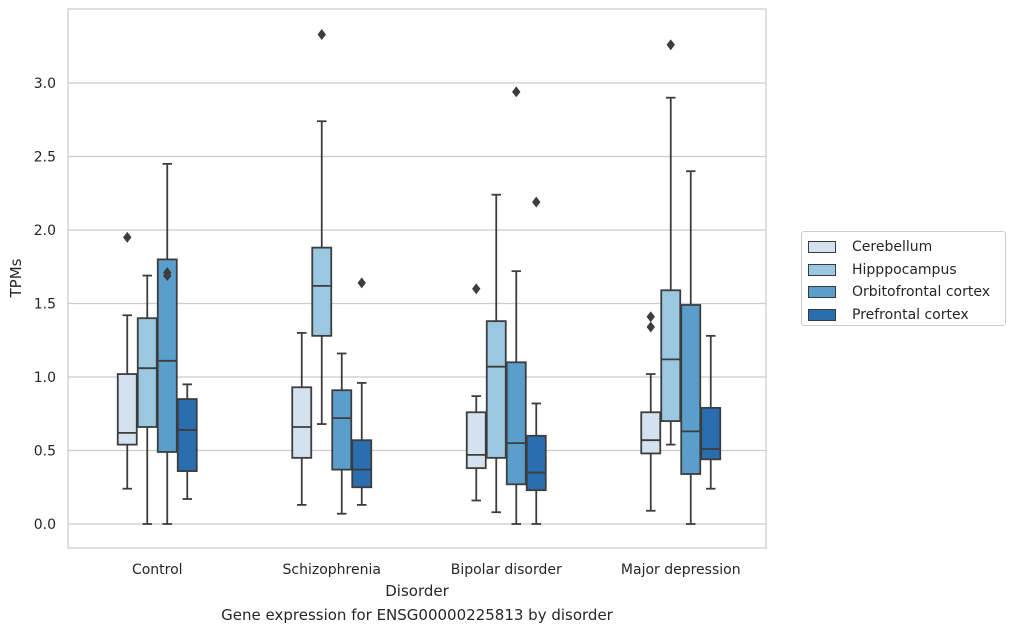 The height and width of the screenshot is (638, 1018). Describe the element at coordinates (45, 84) in the screenshot. I see `y-tick-label: 3.0` at that location.